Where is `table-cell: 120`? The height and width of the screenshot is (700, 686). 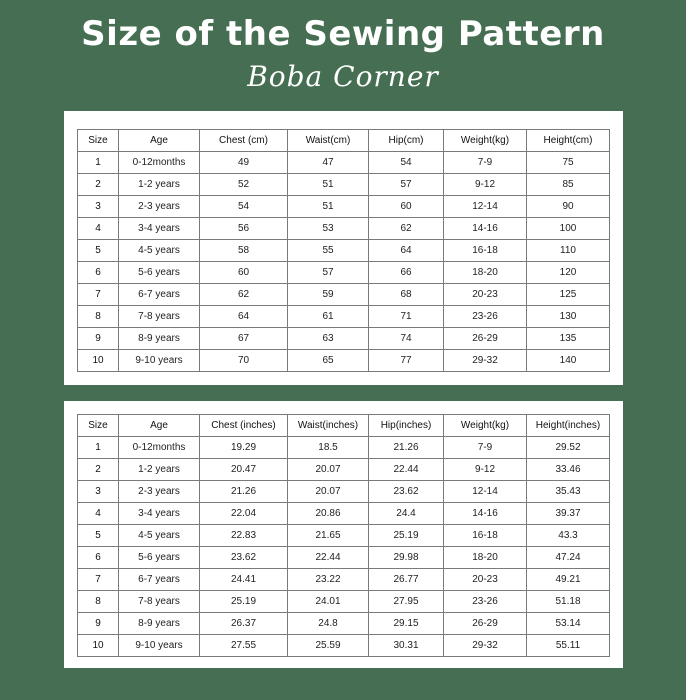 table-cell: 120 is located at coordinates (568, 272).